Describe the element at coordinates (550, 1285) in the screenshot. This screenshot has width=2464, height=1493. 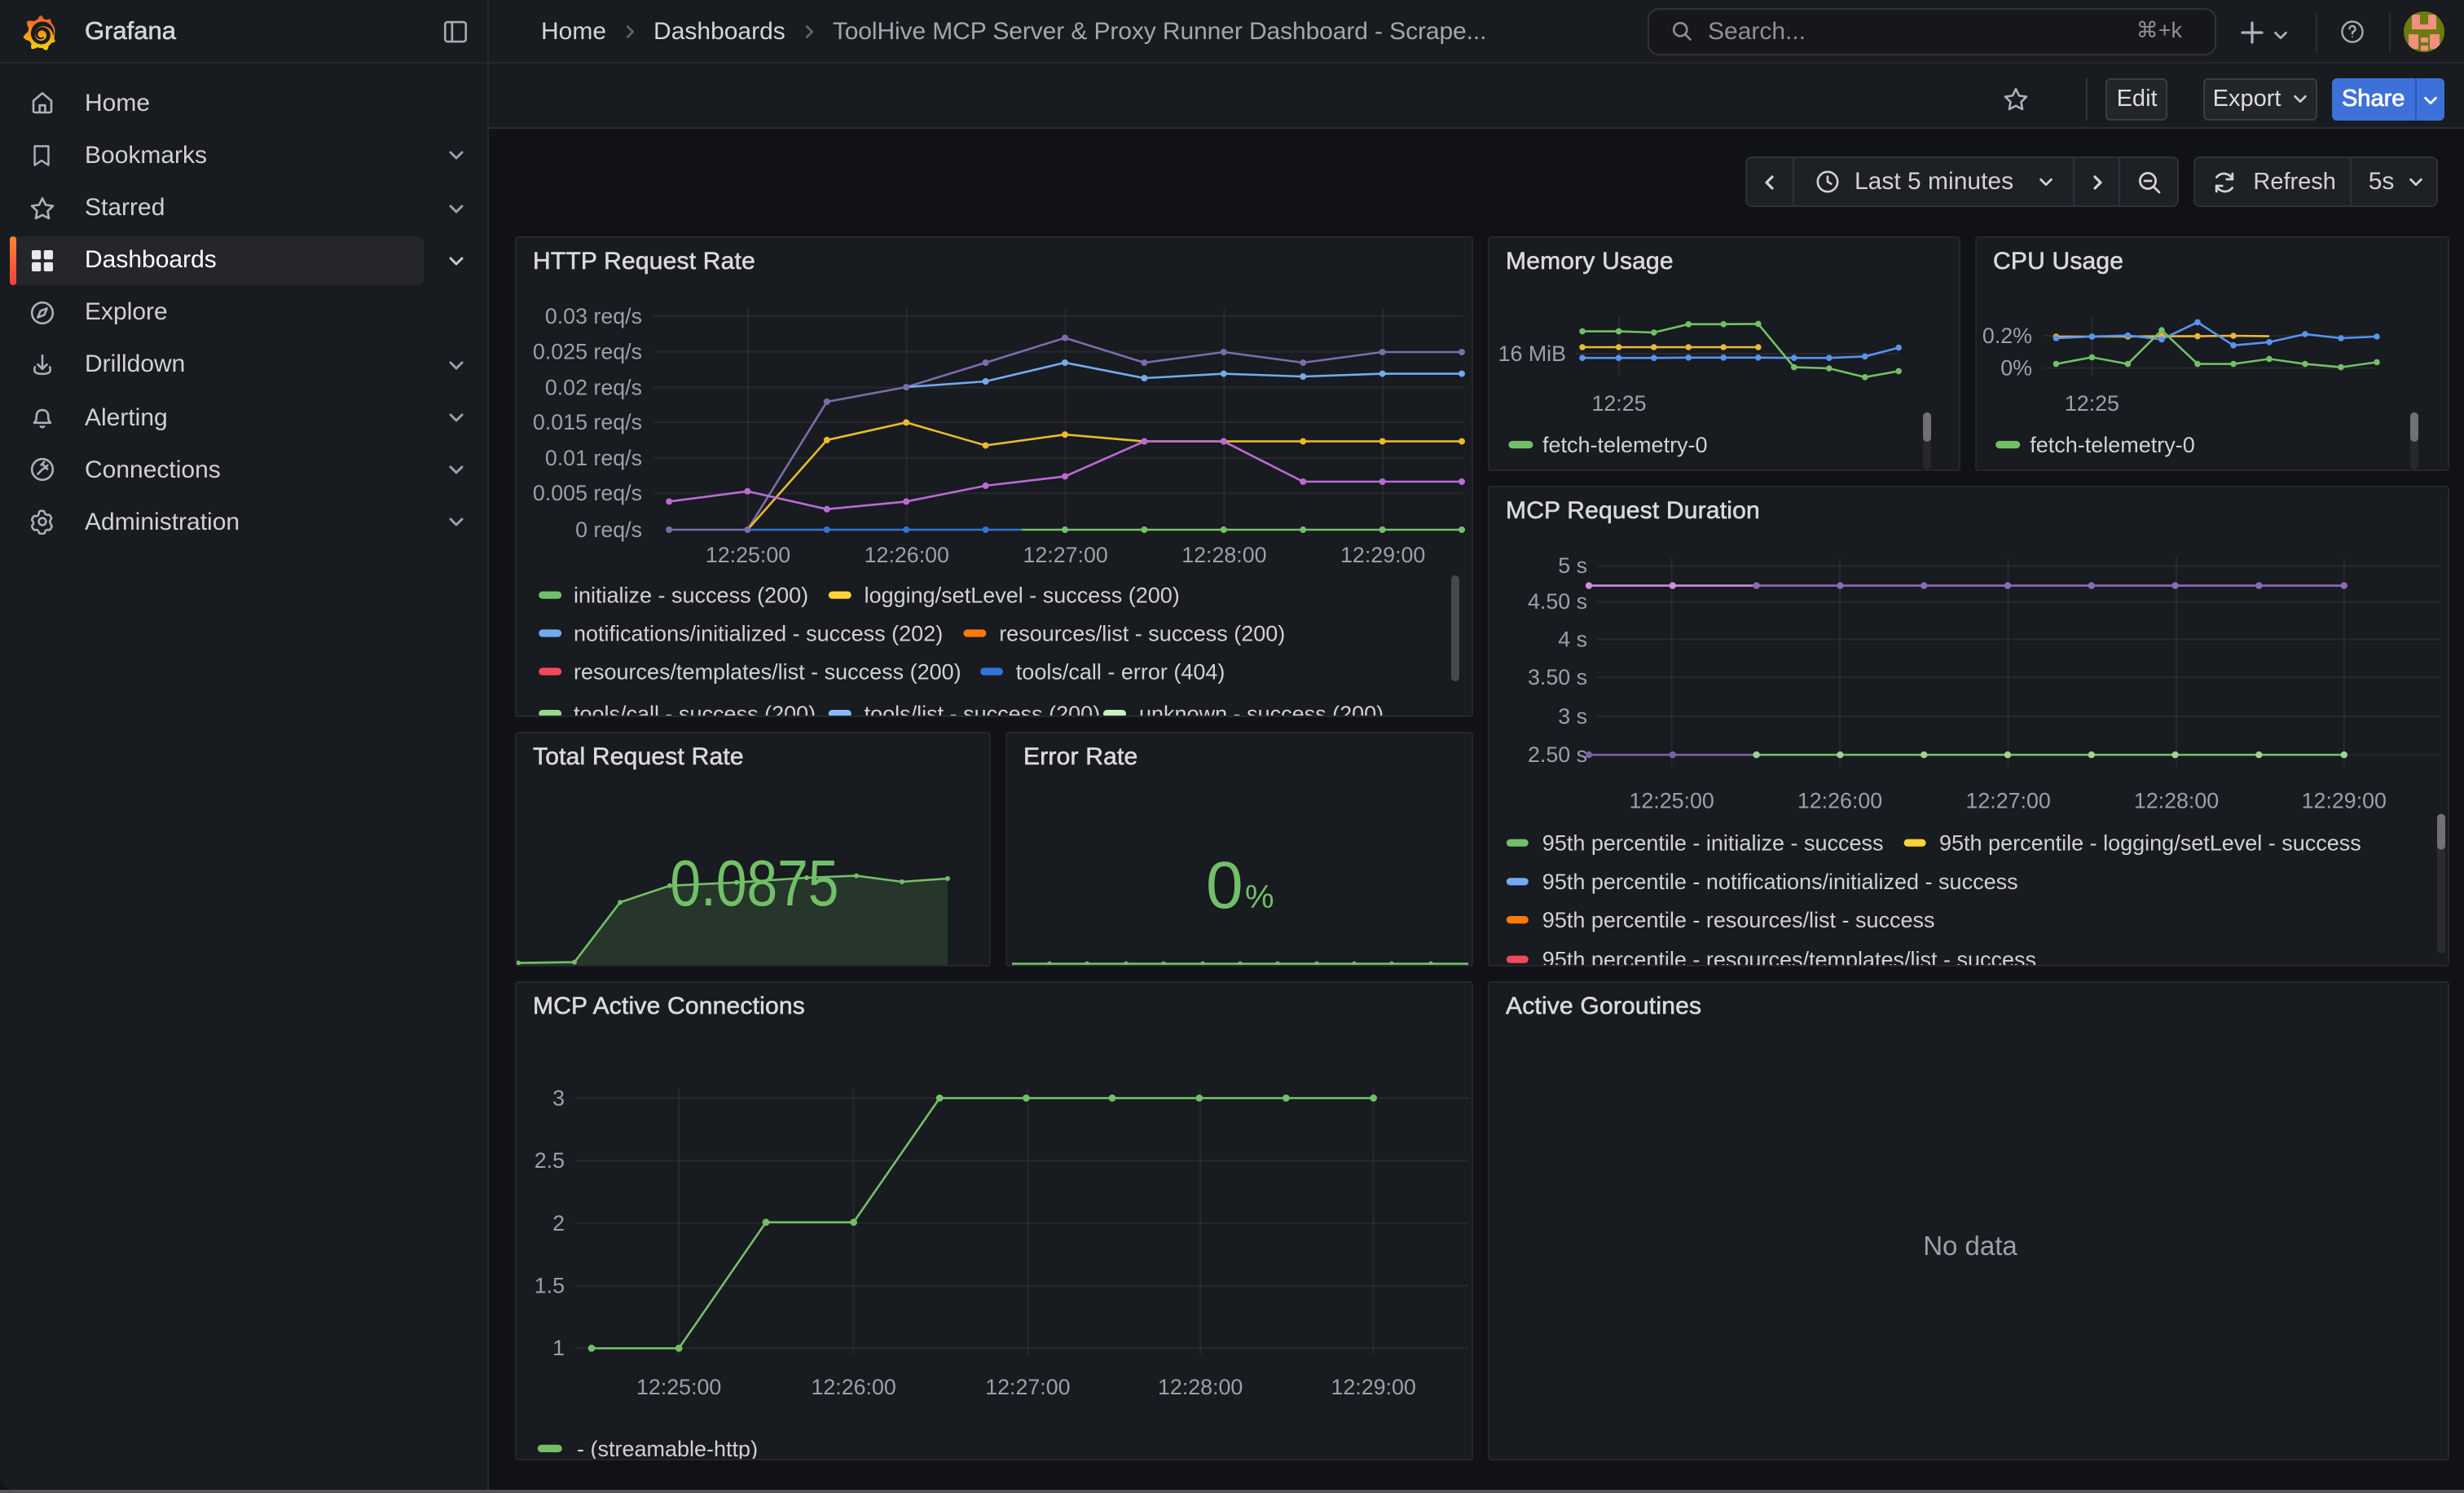
I see `svg-text: 1.5` at that location.